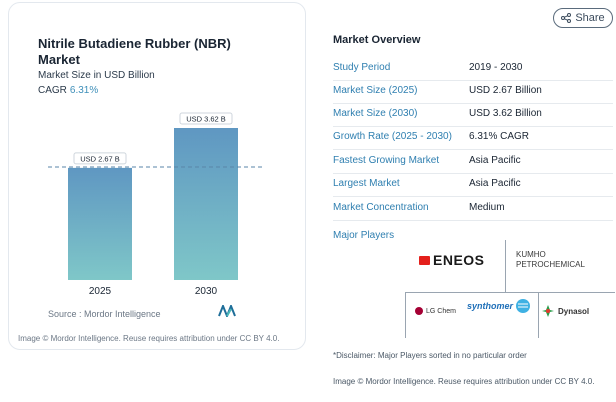 This screenshot has height=402, width=616. I want to click on player-lgchem: LG Chem, so click(441, 311).